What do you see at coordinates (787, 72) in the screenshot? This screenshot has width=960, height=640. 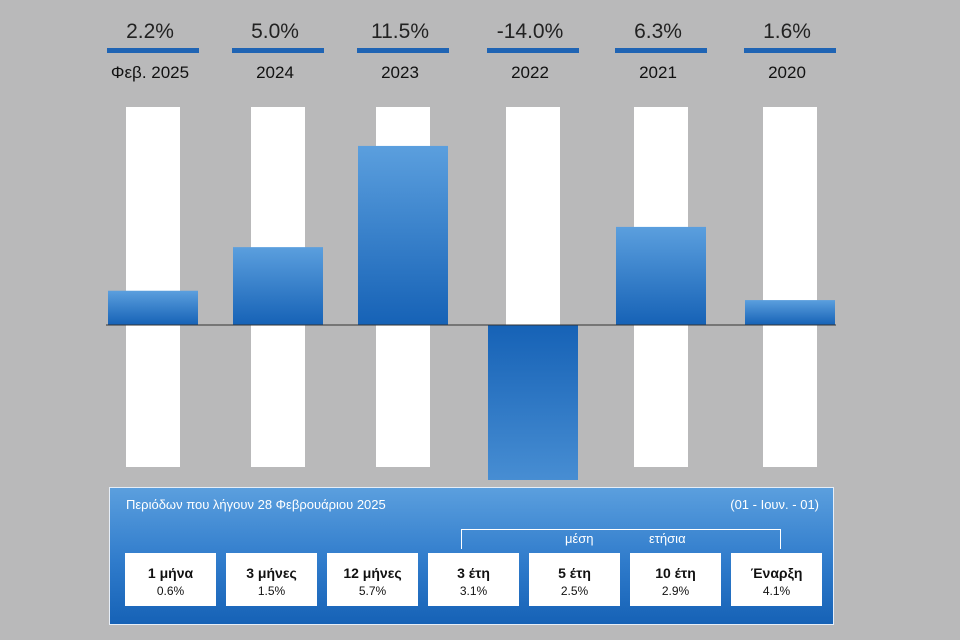 I see `category-label: 2020` at bounding box center [787, 72].